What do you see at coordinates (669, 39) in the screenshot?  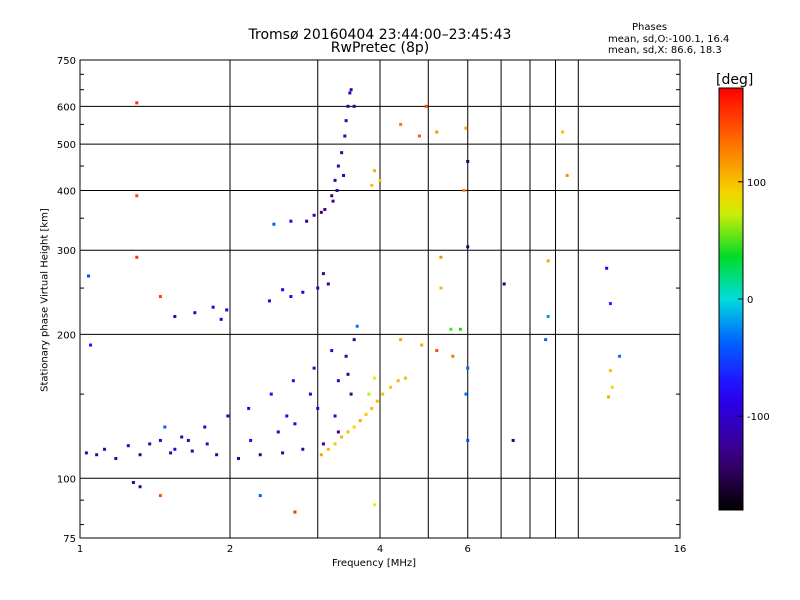 I see `stats-o-mode: mean, sd,O:-100.1, 16.4` at bounding box center [669, 39].